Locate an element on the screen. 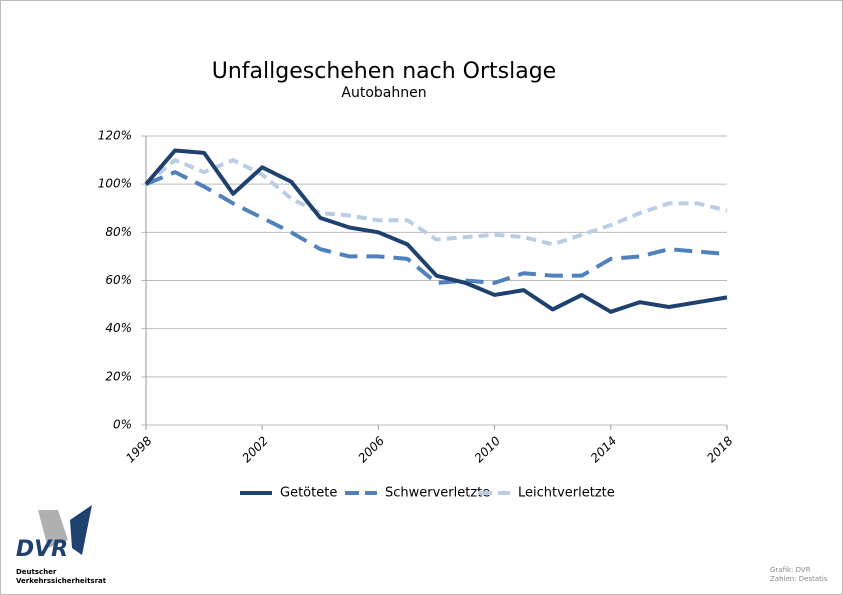  logo: DVR Deutscher Verkehrssicherheitsrat is located at coordinates (61, 545).